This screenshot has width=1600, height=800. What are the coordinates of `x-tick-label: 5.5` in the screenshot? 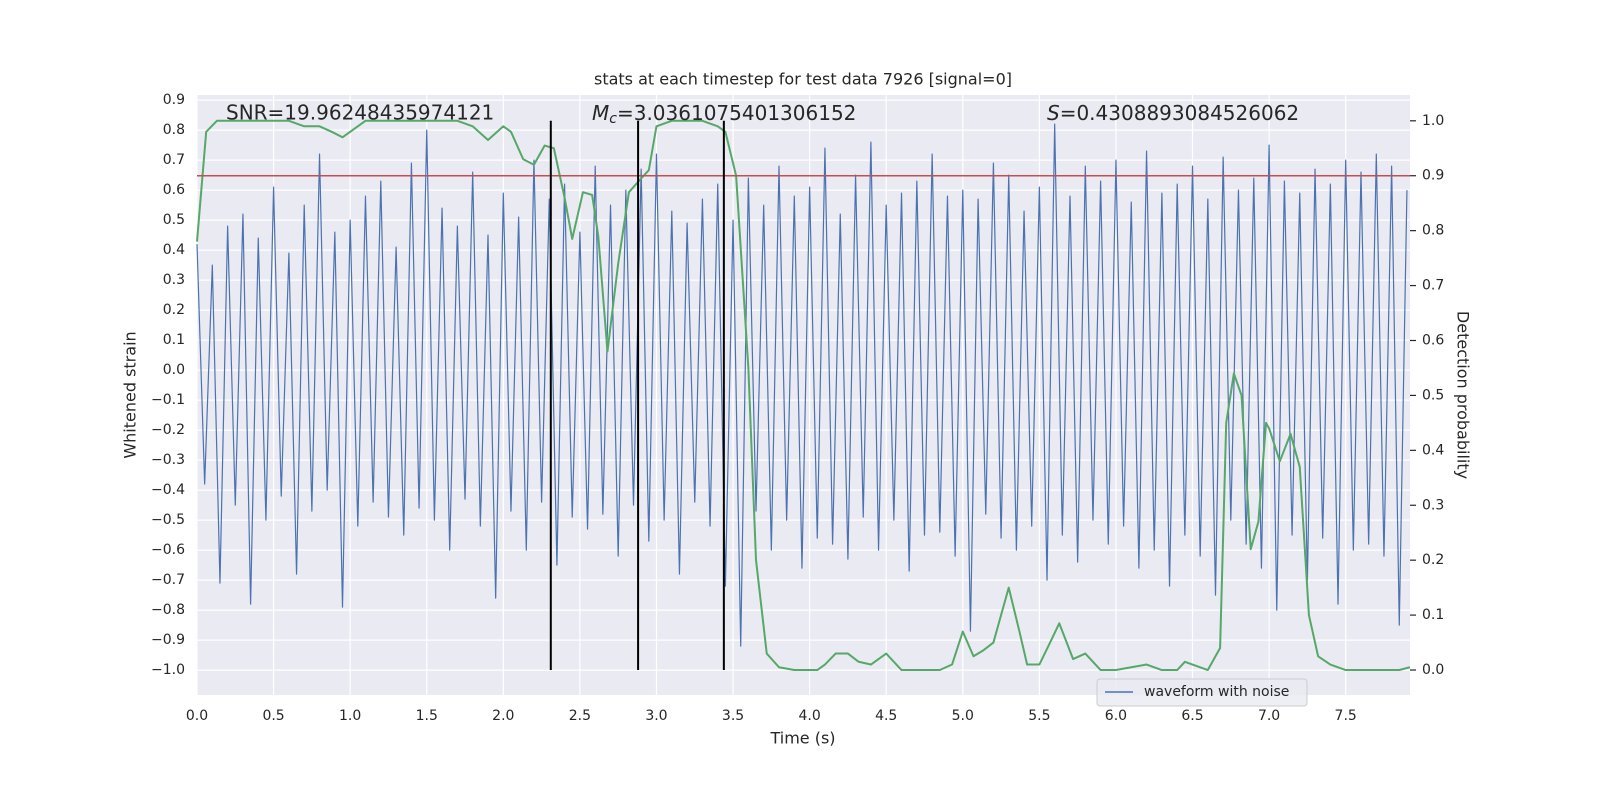 It's located at (1039, 716).